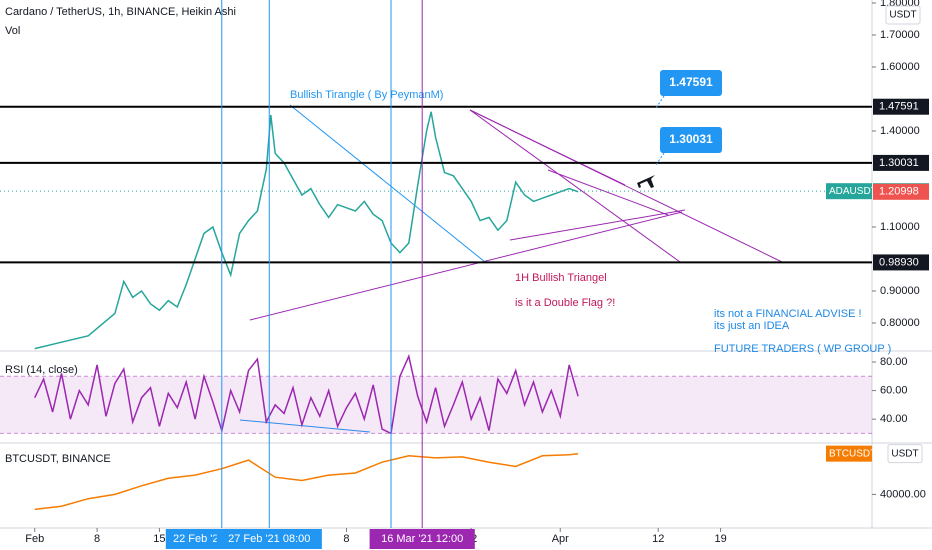  What do you see at coordinates (788, 314) in the screenshot?
I see `annotation: its not a FINANCIAL ADVISE !` at bounding box center [788, 314].